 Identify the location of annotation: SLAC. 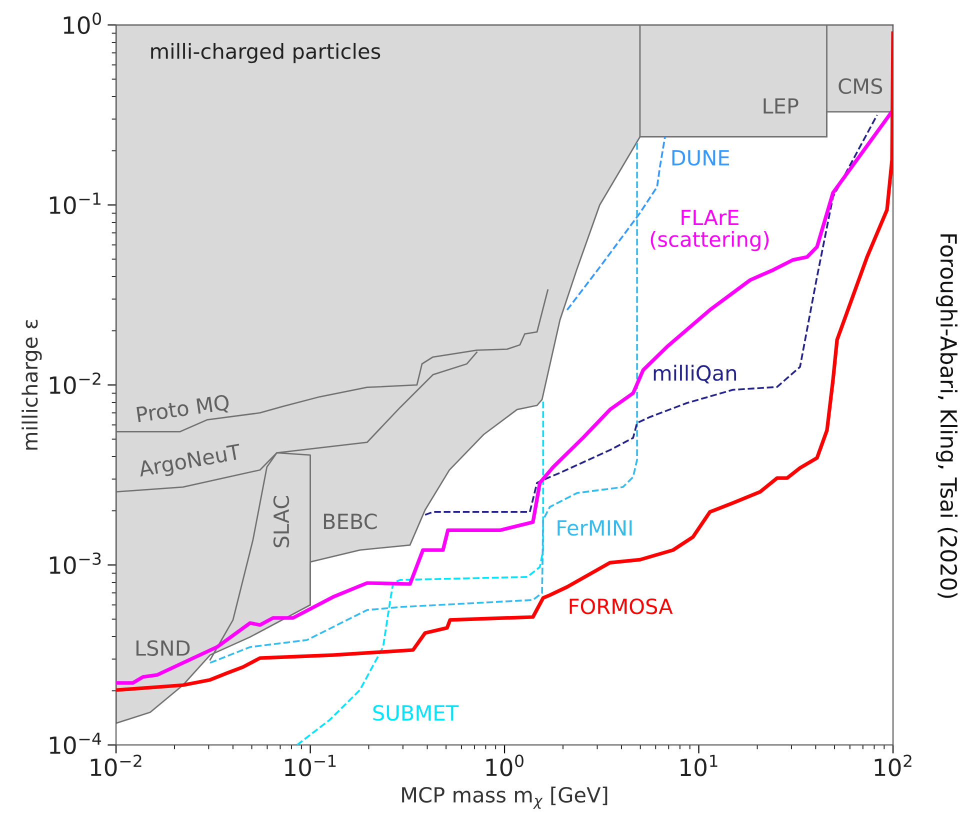
(281, 522).